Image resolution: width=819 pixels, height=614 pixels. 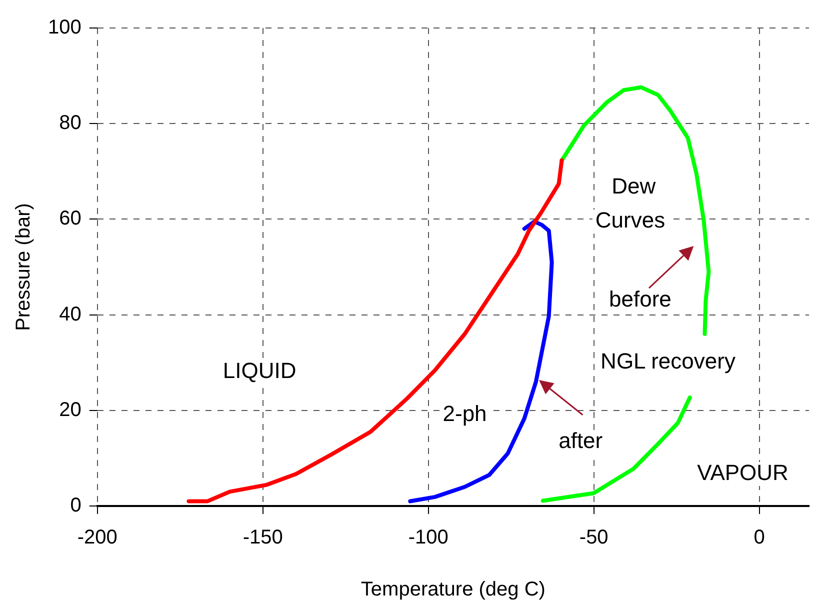 What do you see at coordinates (259, 371) in the screenshot?
I see `annotation: LIQUID` at bounding box center [259, 371].